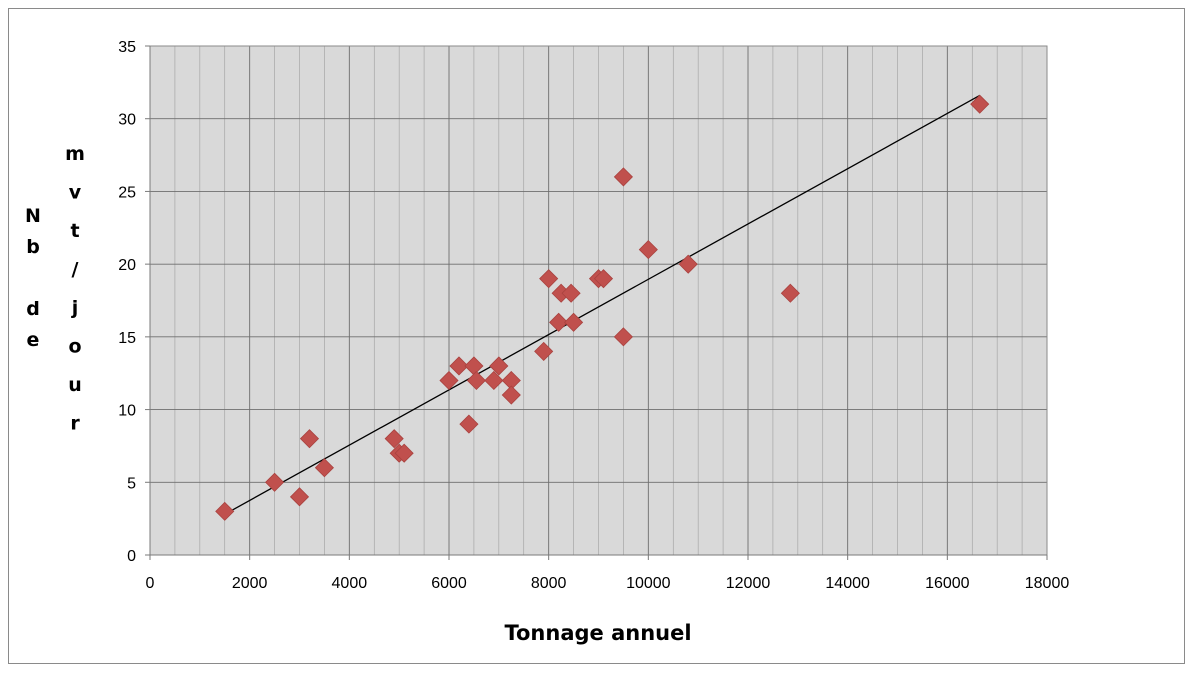  What do you see at coordinates (131, 483) in the screenshot?
I see `y-tick-label: 5` at bounding box center [131, 483].